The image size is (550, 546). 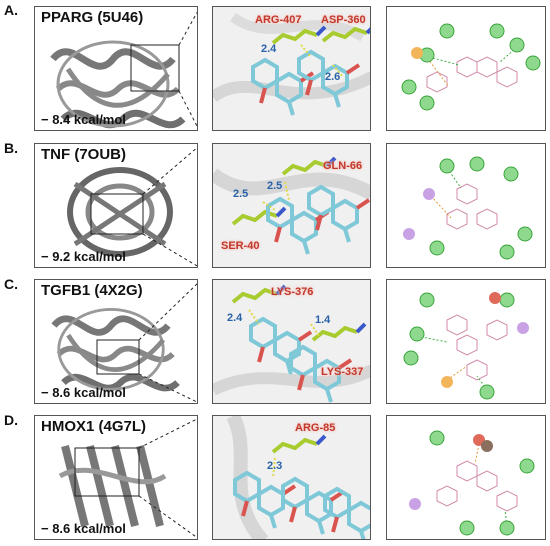 I want to click on protein-structure-a, so click(x=116, y=71).